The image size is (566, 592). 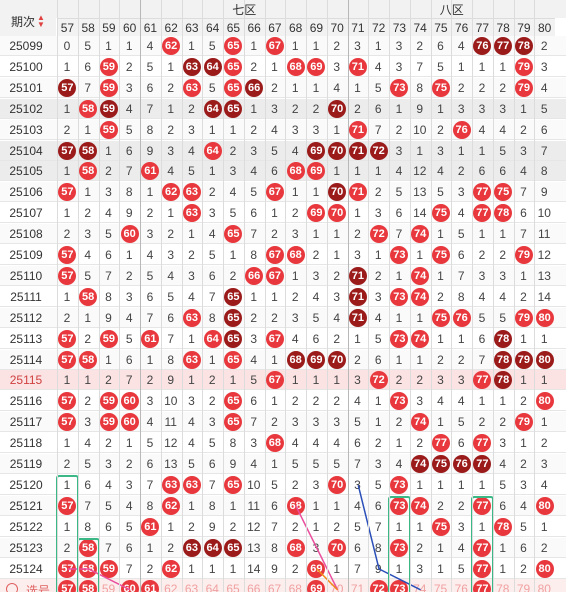 What do you see at coordinates (274, 526) in the screenshot?
I see `miss-count: 7` at bounding box center [274, 526].